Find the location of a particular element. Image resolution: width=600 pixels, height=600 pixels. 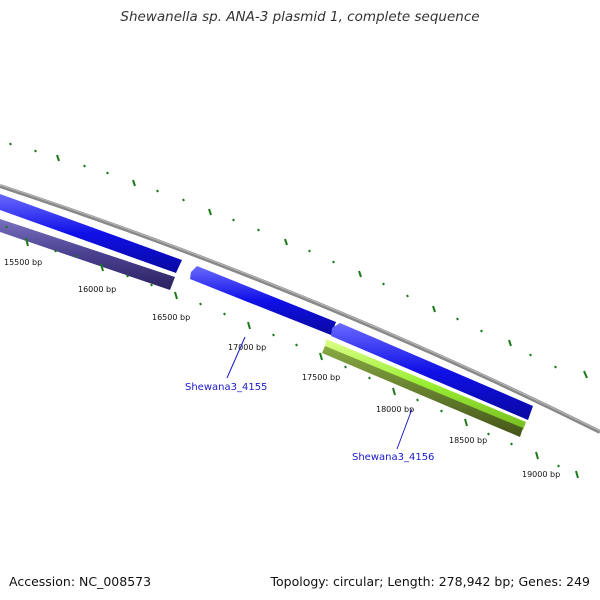

tick-label-17500: 17500 bp is located at coordinates (321, 377).